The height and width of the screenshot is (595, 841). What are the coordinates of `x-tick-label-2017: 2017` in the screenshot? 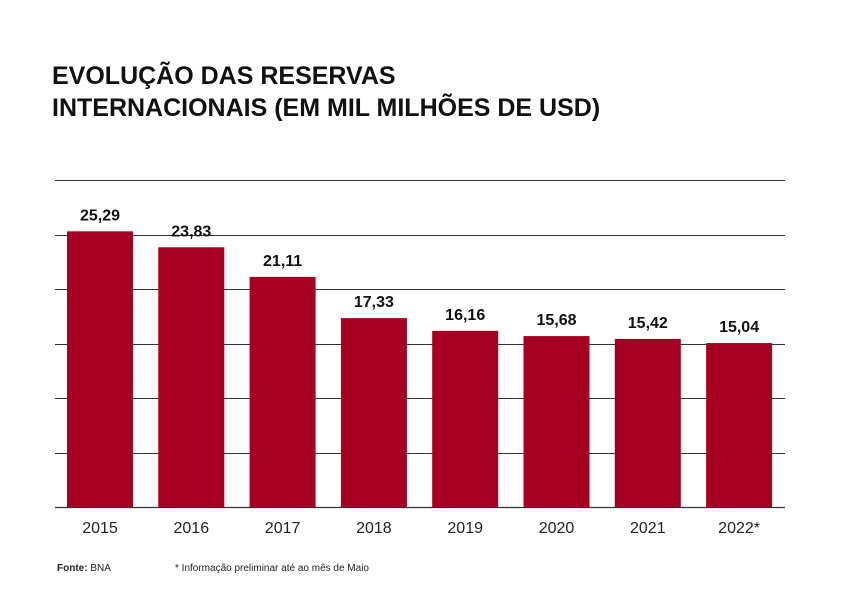 It's located at (283, 528).